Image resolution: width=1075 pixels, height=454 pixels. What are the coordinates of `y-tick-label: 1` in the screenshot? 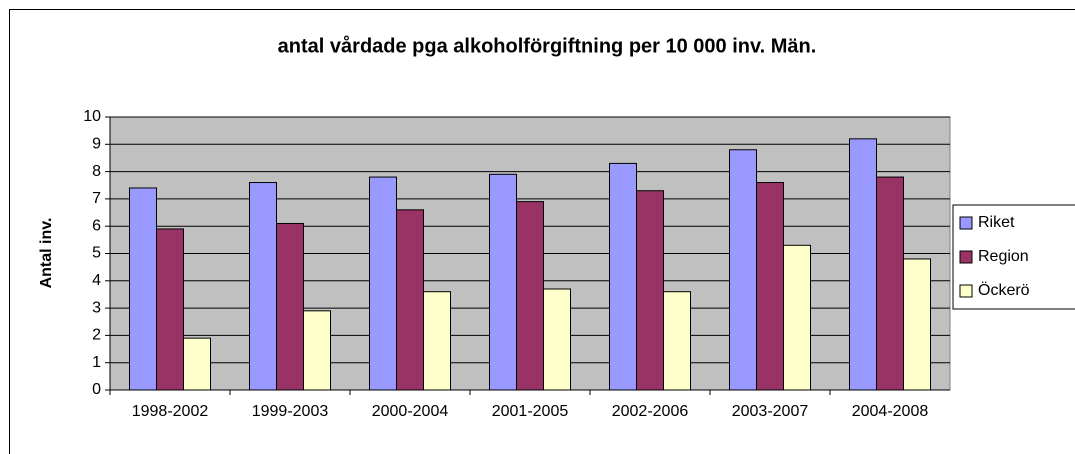 It's located at (96, 362).